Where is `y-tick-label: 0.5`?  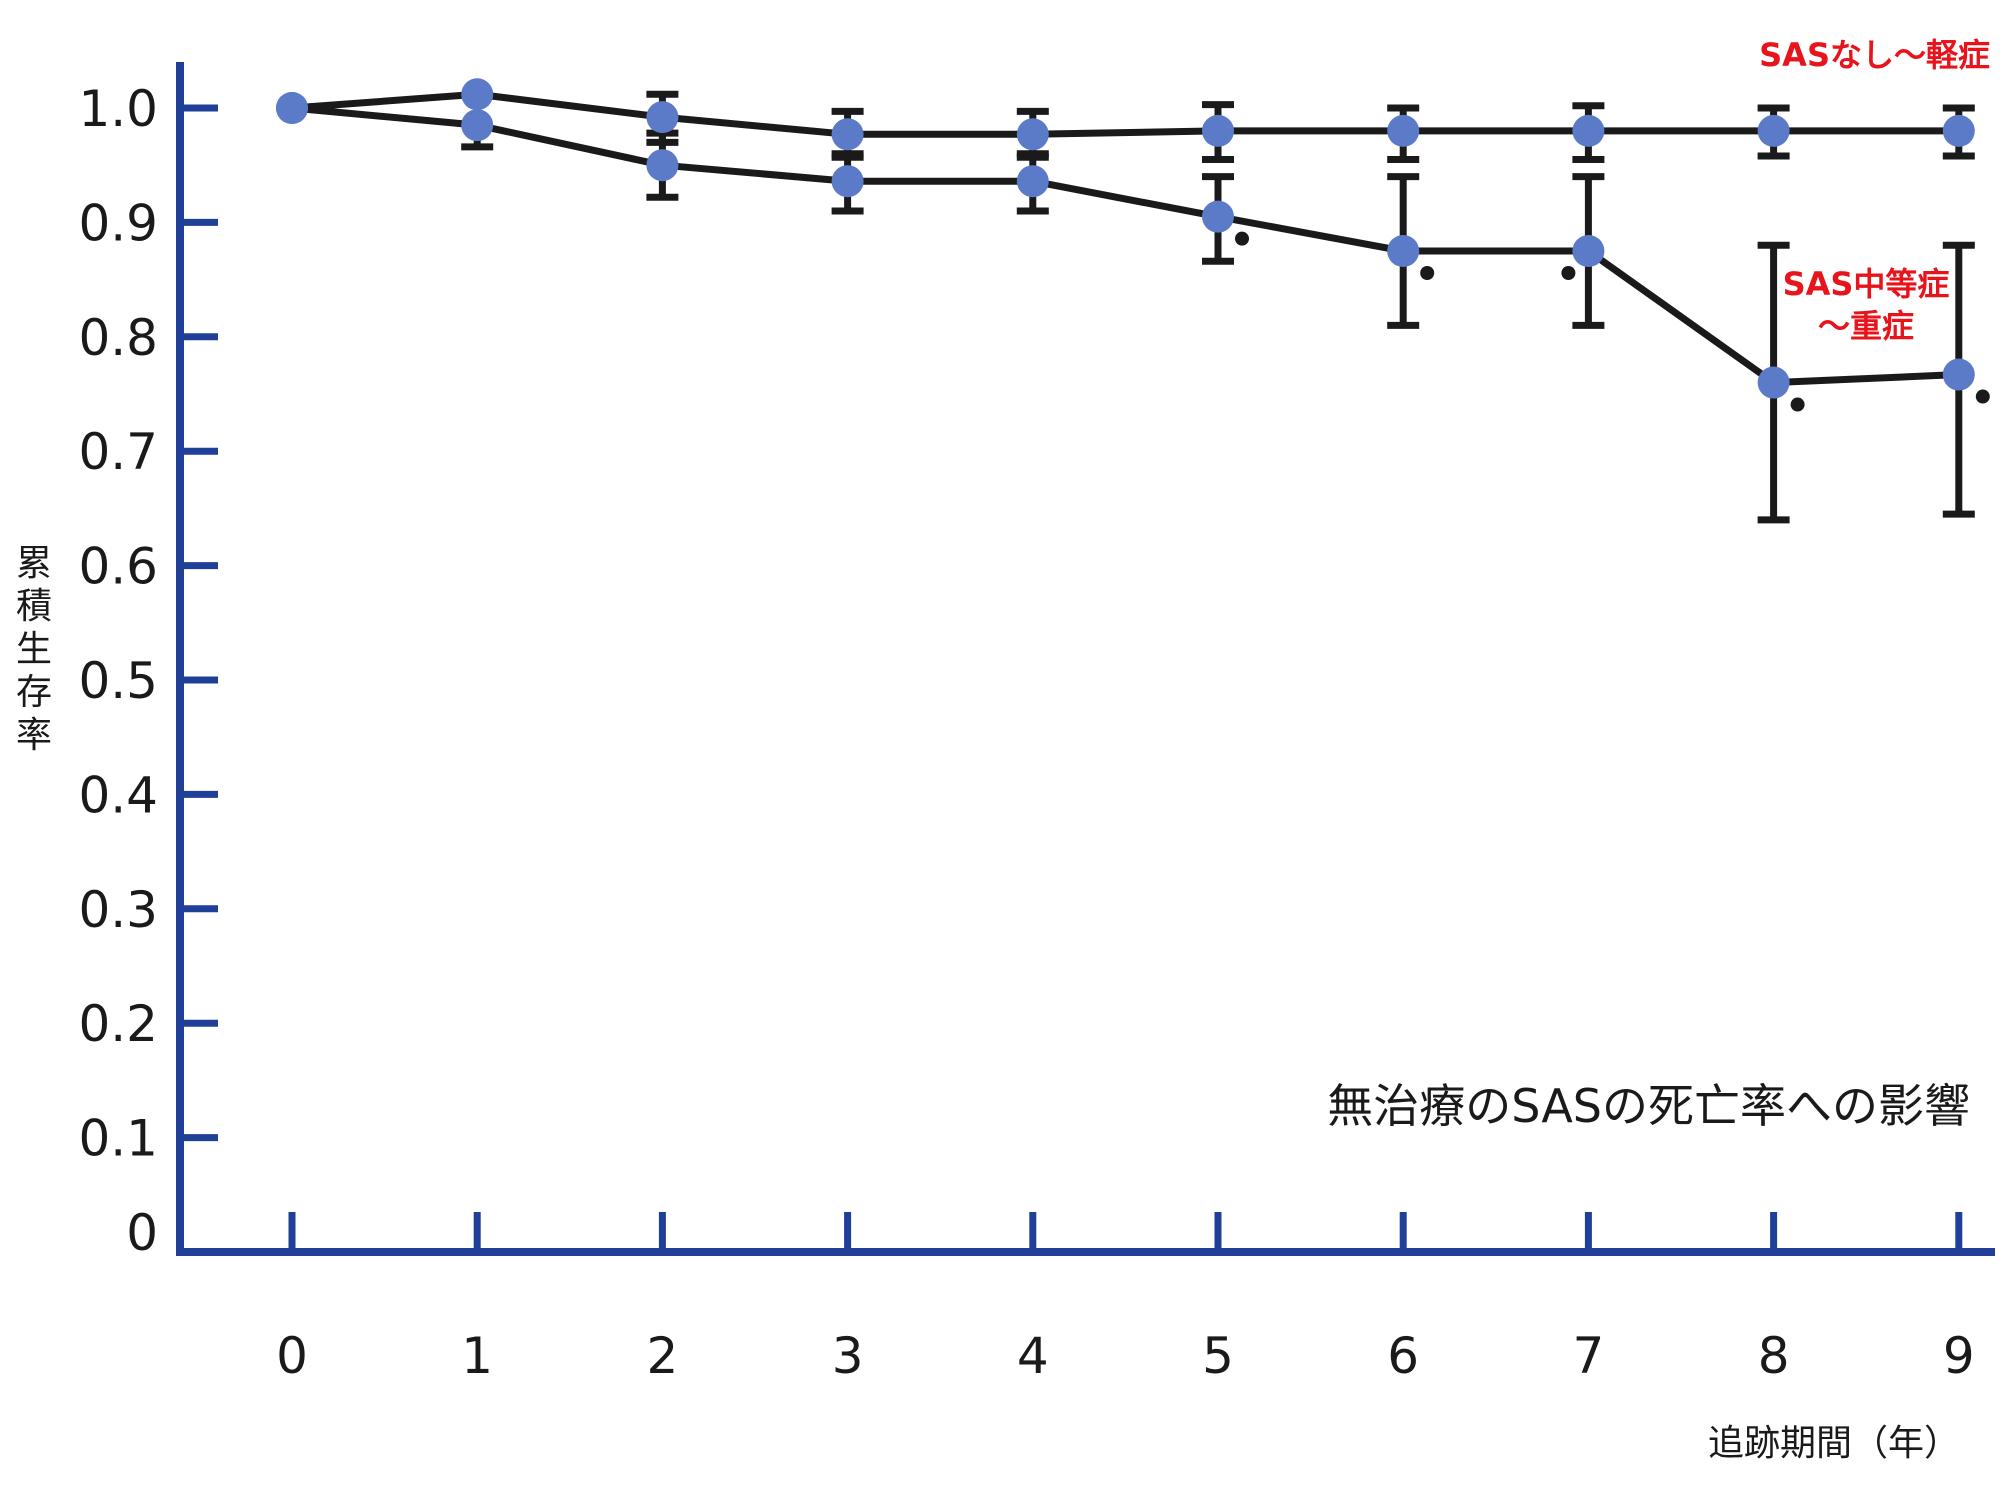
y-tick-label: 0.5 is located at coordinates (118, 681).